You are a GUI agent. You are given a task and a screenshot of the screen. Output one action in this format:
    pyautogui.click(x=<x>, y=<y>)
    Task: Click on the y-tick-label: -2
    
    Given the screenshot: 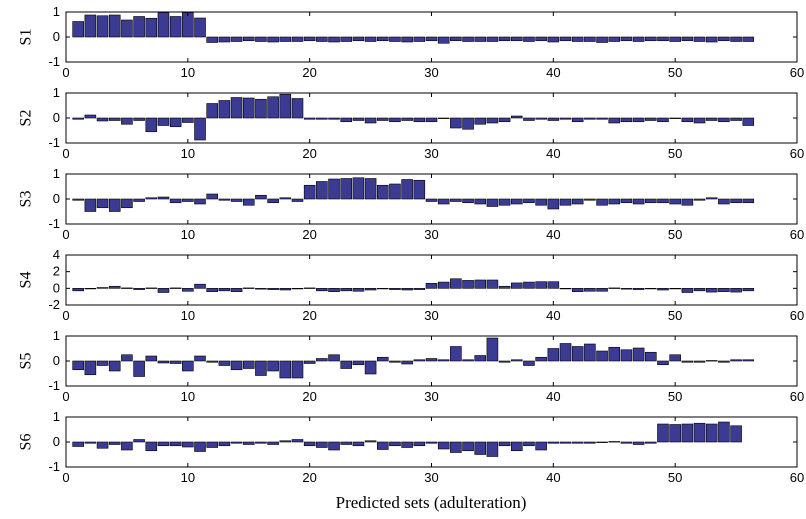 What is the action you would take?
    pyautogui.click(x=54, y=304)
    